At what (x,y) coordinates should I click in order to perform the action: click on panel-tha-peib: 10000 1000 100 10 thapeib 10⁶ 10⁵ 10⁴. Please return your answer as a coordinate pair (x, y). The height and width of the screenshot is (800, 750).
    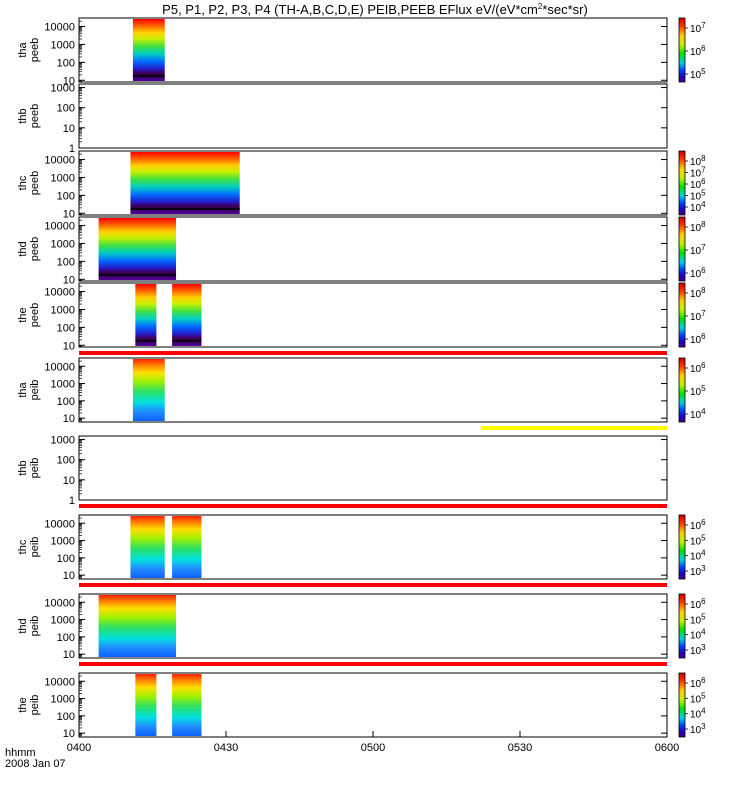
    Looking at the image, I should click on (361, 391).